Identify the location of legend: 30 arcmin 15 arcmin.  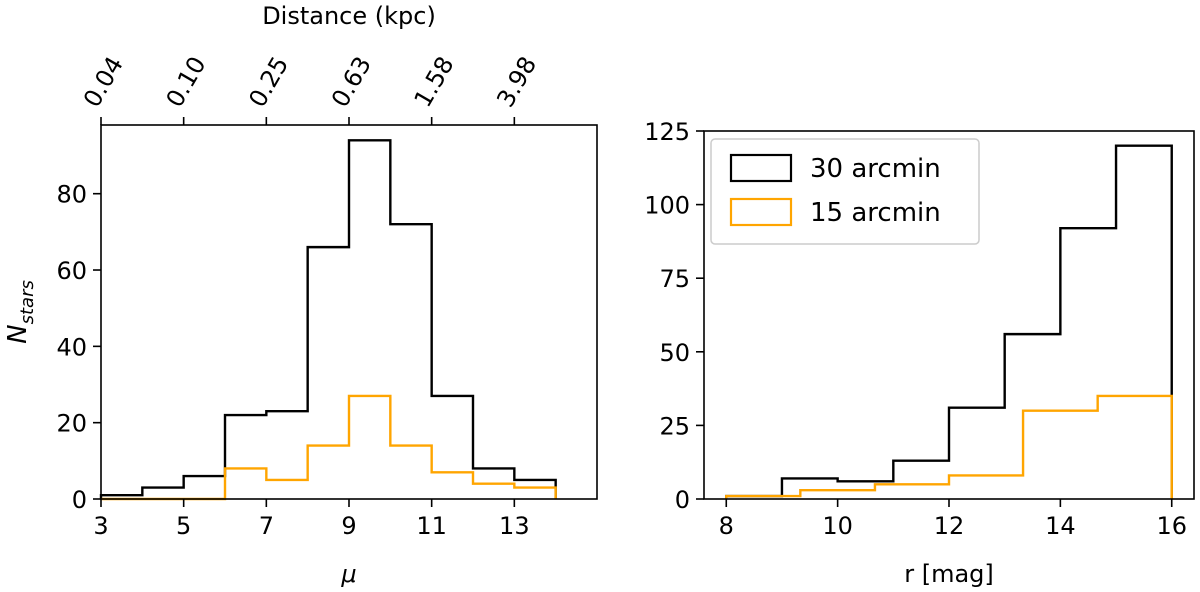
(845, 191).